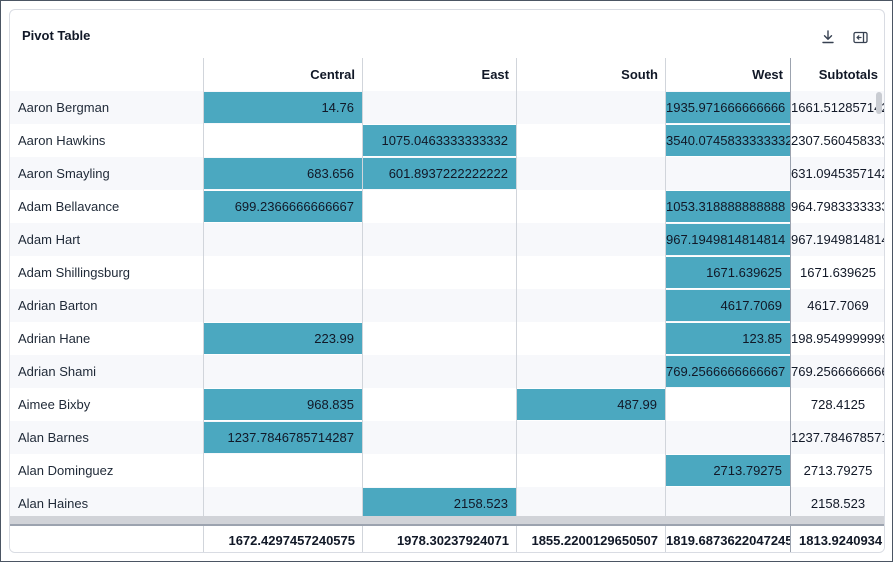  What do you see at coordinates (837, 338) in the screenshot?
I see `subtotal-cell: 198.95499999999998` at bounding box center [837, 338].